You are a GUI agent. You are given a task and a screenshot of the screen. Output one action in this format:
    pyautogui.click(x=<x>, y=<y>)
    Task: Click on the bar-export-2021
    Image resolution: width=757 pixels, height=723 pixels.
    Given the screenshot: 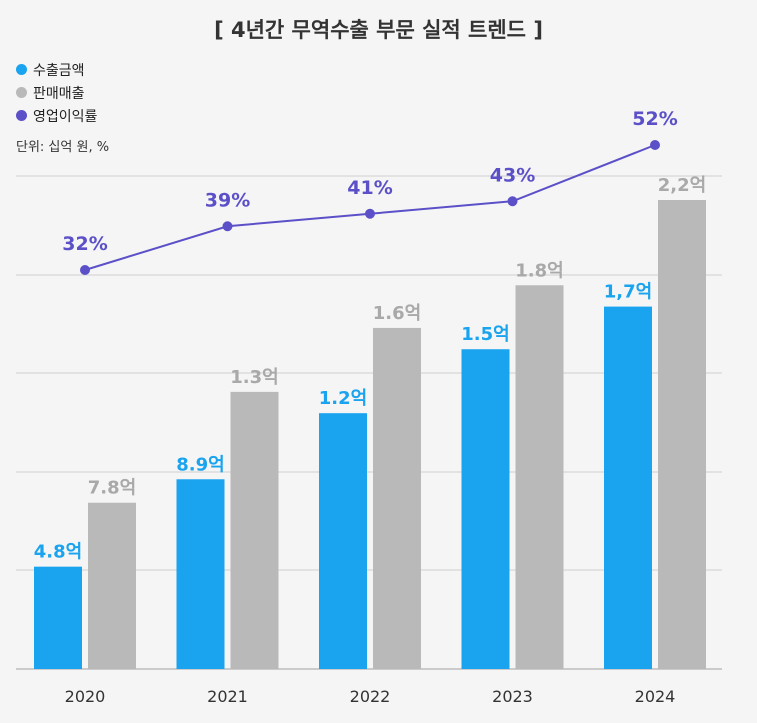 What is the action you would take?
    pyautogui.click(x=200, y=574)
    